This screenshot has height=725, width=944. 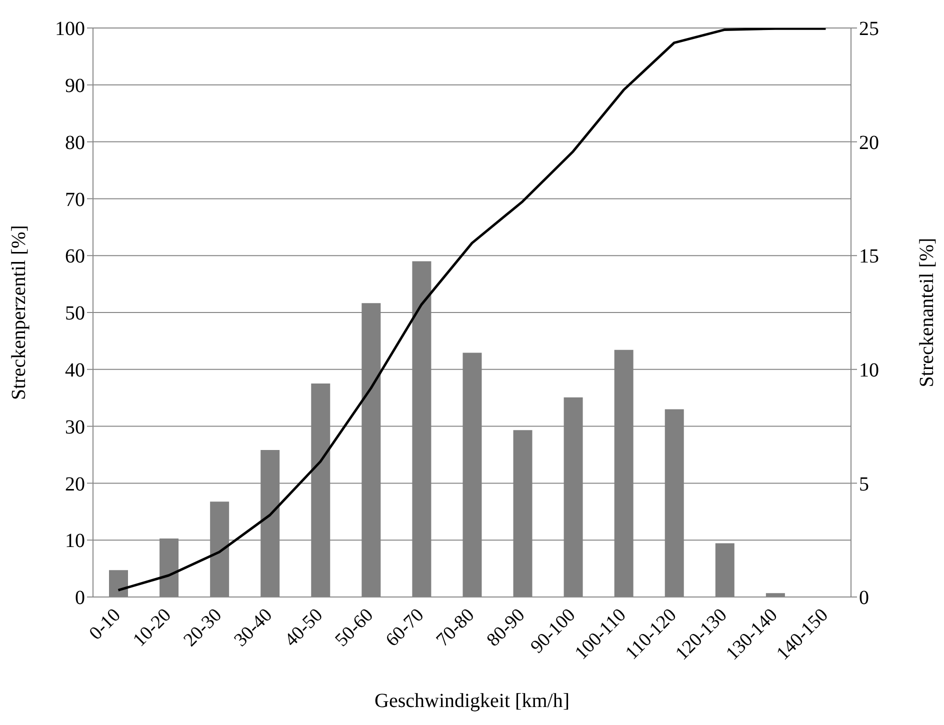 I want to click on y2-tick-label: 0, so click(x=864, y=598).